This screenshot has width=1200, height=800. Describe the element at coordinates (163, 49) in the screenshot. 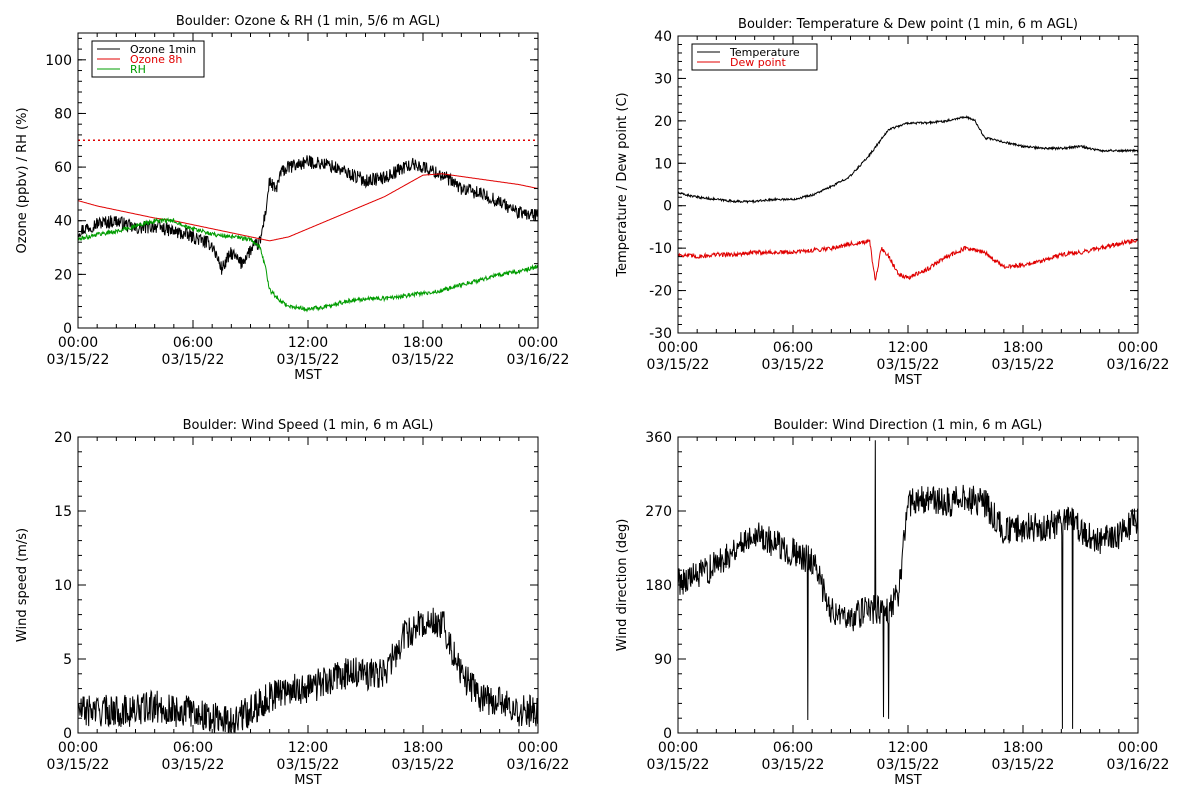

I see `legend-label: Ozone 1min` at that location.